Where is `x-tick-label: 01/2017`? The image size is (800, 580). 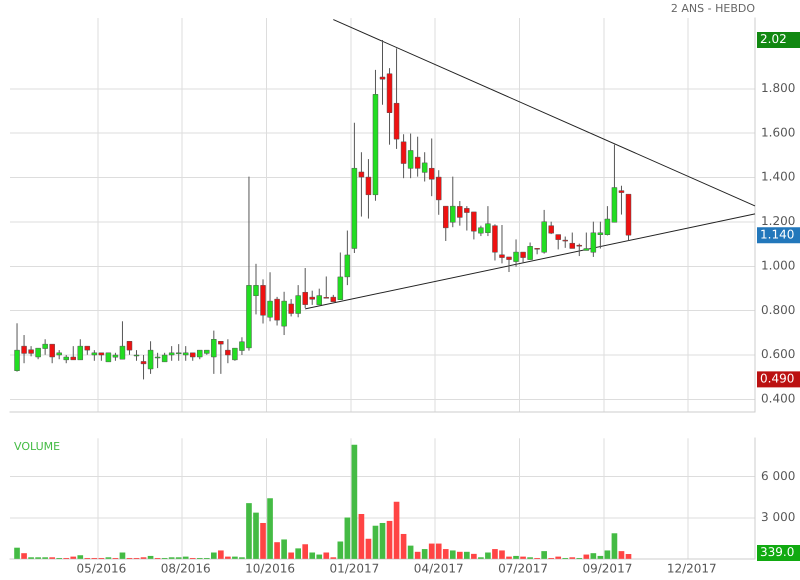 x-tick-label: 01/2017 is located at coordinates (354, 568).